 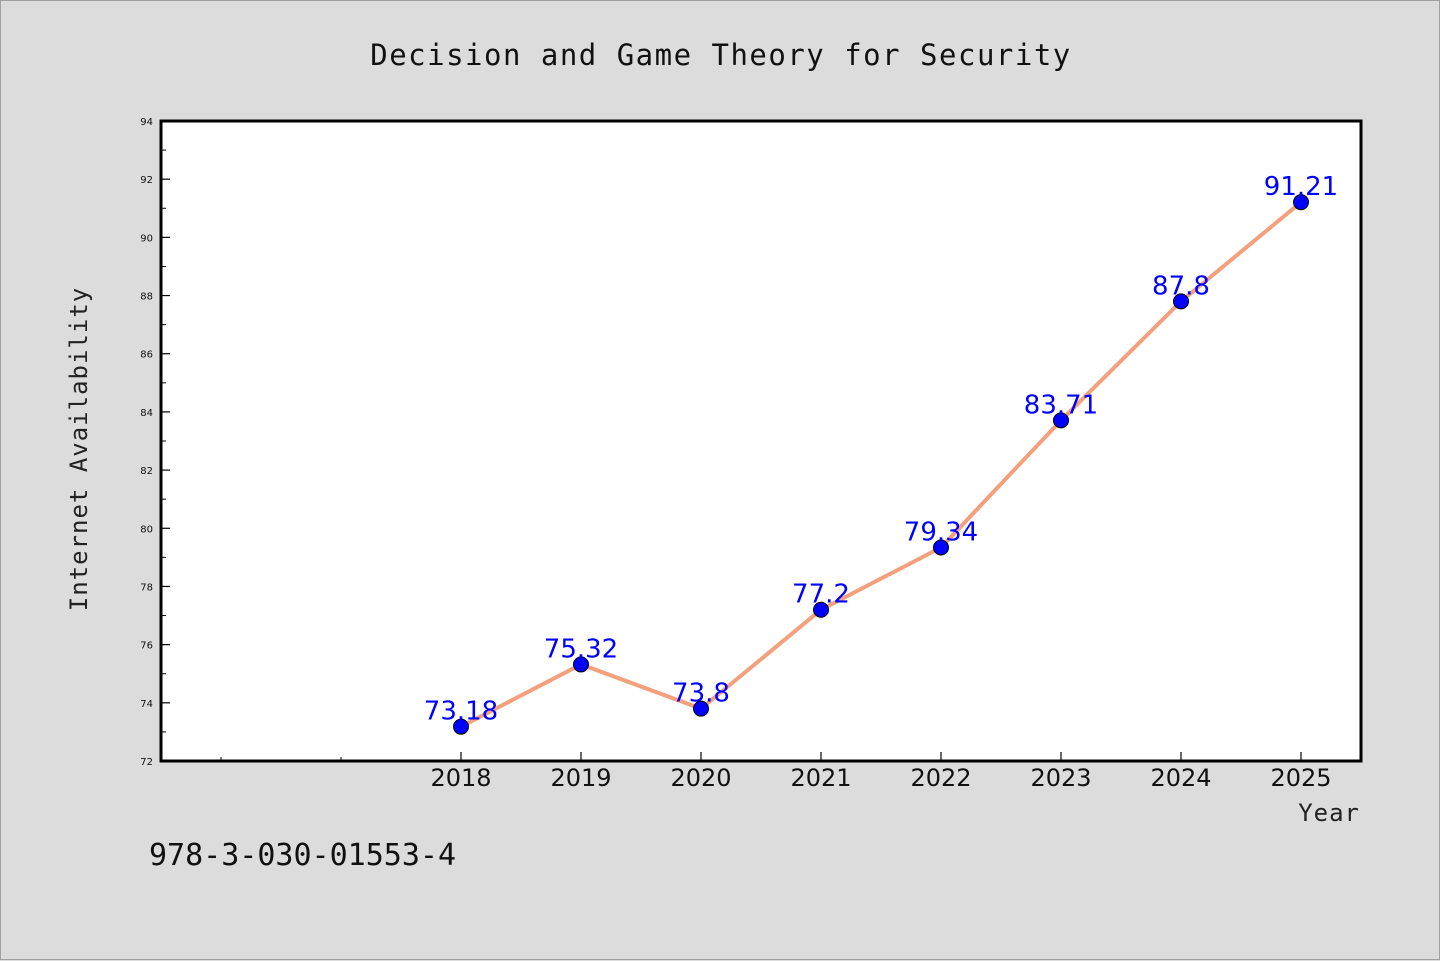 What do you see at coordinates (1061, 405) in the screenshot?
I see `data-label: 83.71` at bounding box center [1061, 405].